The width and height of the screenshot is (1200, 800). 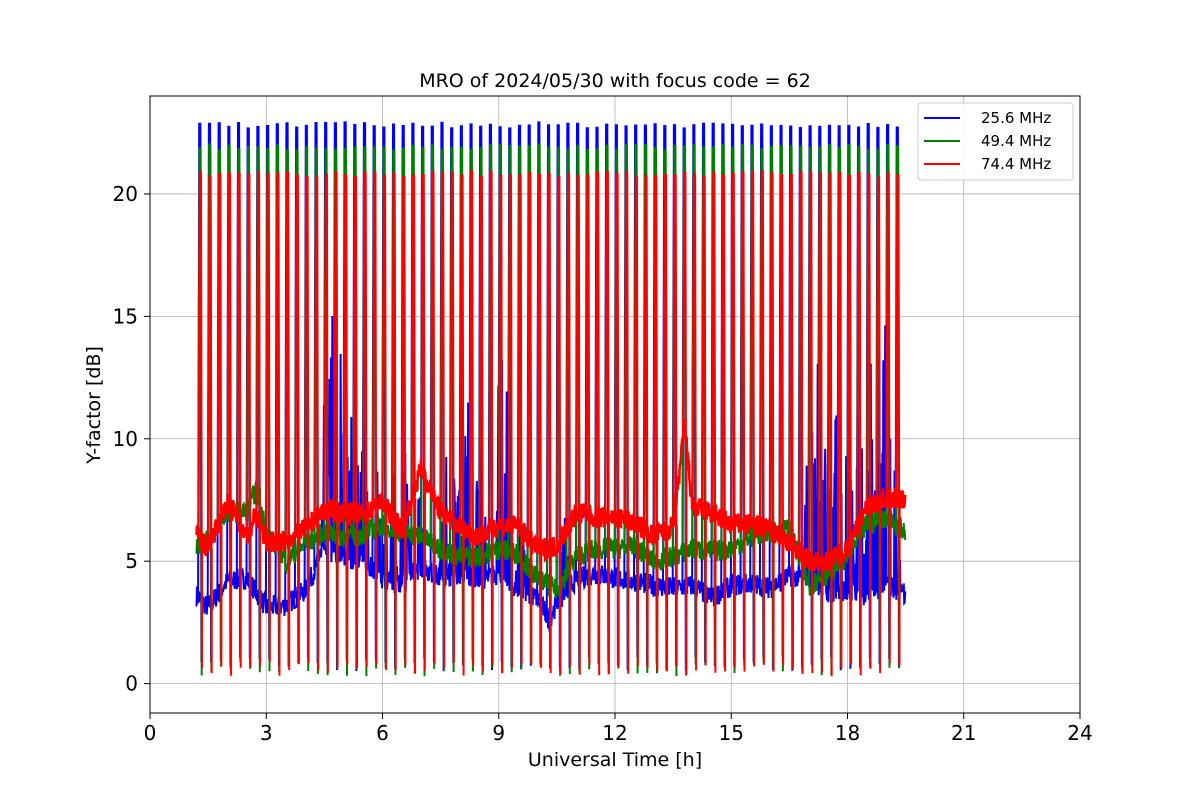 I want to click on x-tick-label: 6, so click(x=382, y=733).